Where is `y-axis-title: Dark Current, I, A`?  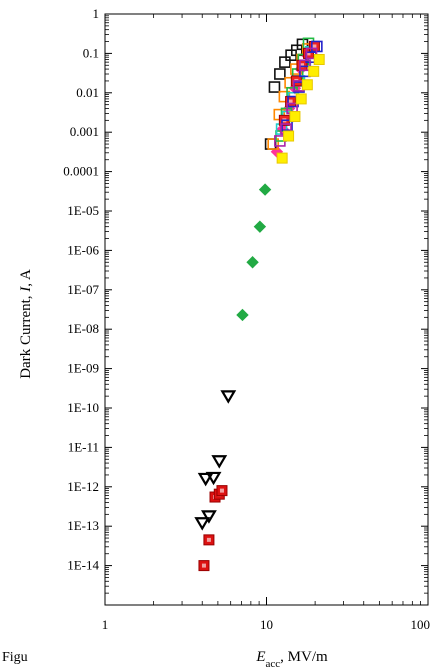 y-axis-title: Dark Current, I, A is located at coordinates (26, 324).